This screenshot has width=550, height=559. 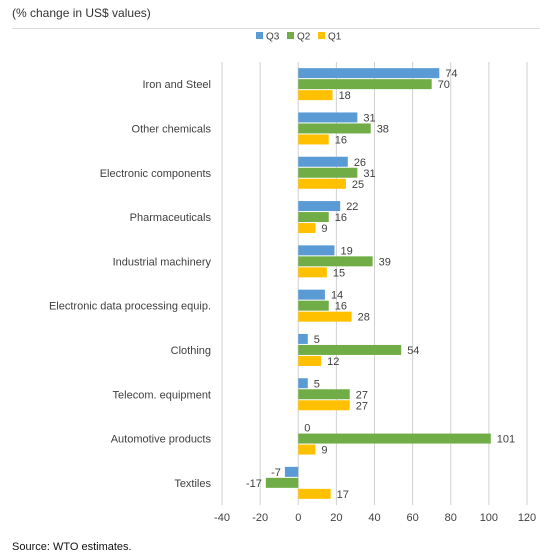 I want to click on bar-q1-pharmaceuticals, so click(x=307, y=228).